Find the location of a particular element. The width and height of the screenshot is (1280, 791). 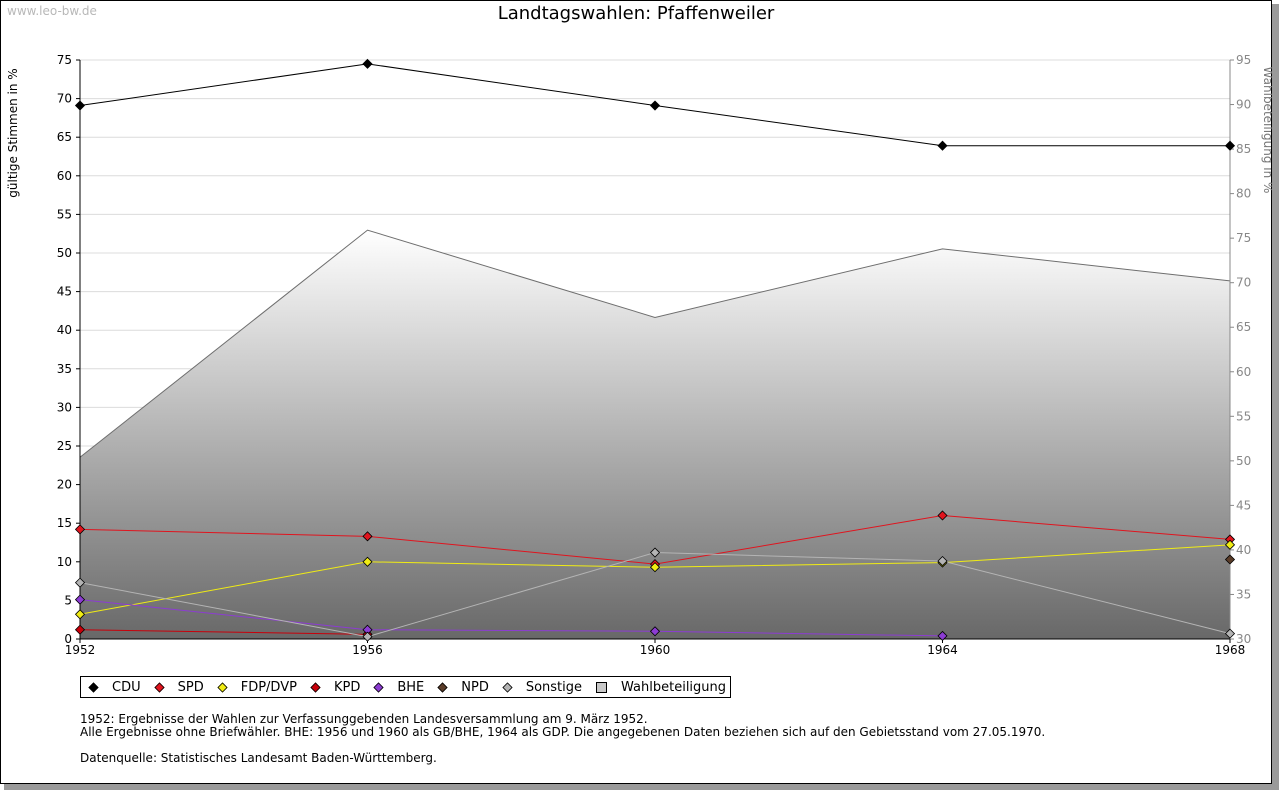

y2-tick-label: 90 is located at coordinates (1243, 105).